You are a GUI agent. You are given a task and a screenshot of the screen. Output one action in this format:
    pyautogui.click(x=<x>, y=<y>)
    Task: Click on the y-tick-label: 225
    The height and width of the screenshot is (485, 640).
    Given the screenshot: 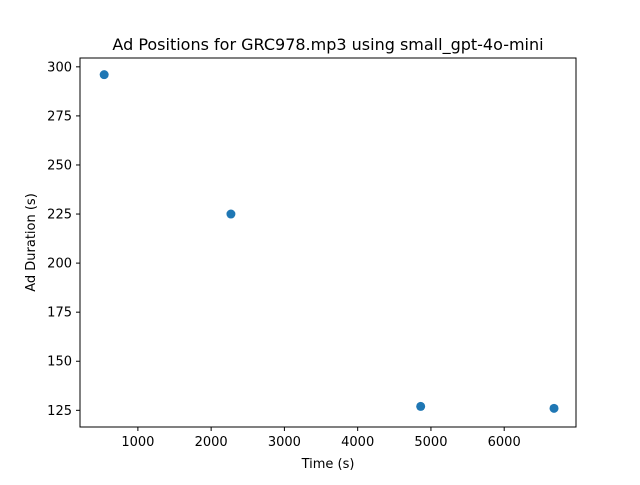 What is the action you would take?
    pyautogui.click(x=59, y=215)
    